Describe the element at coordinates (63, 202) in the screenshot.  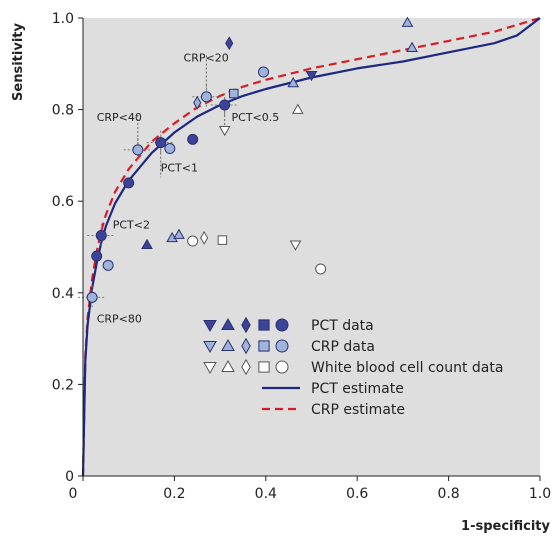
I see `y-tick-label-3: 0.6` at that location.